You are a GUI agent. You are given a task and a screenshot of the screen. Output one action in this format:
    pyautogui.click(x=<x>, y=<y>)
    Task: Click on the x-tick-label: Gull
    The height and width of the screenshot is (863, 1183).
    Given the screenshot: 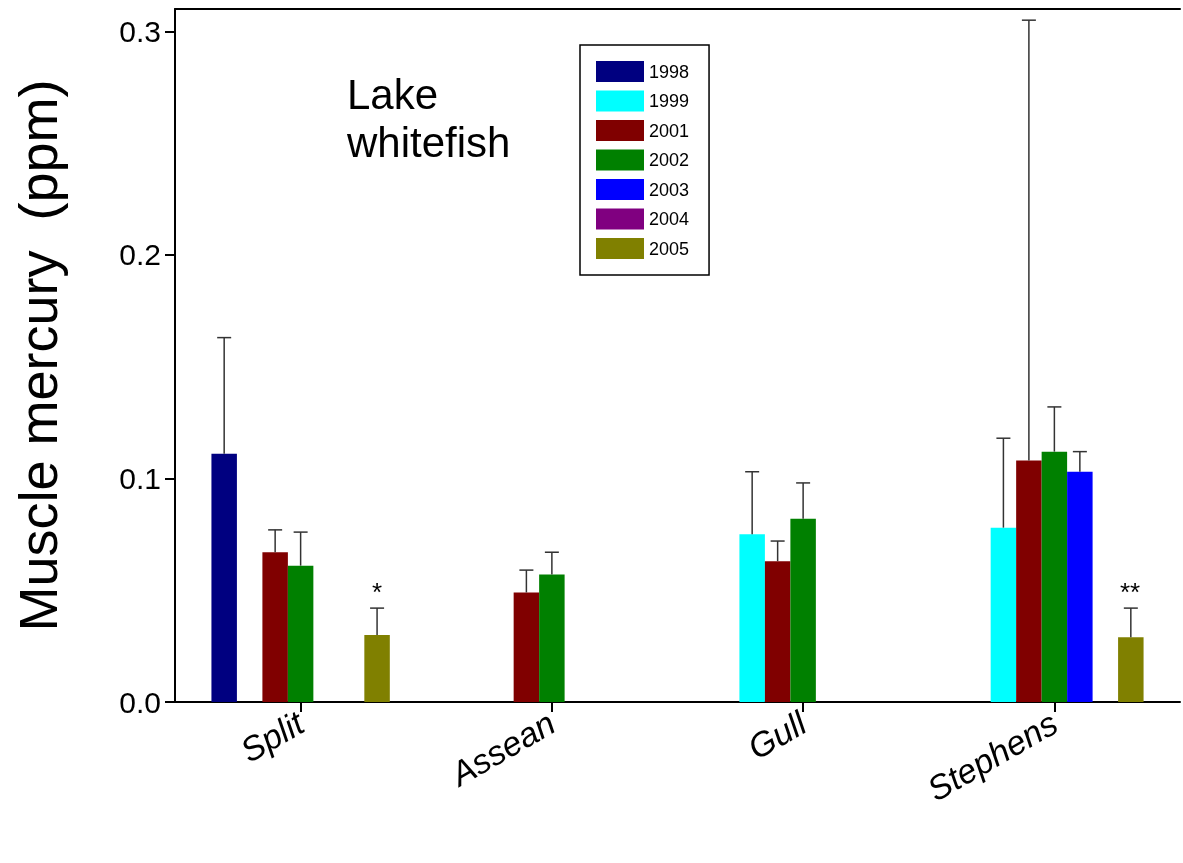 What is the action you would take?
    pyautogui.click(x=777, y=734)
    